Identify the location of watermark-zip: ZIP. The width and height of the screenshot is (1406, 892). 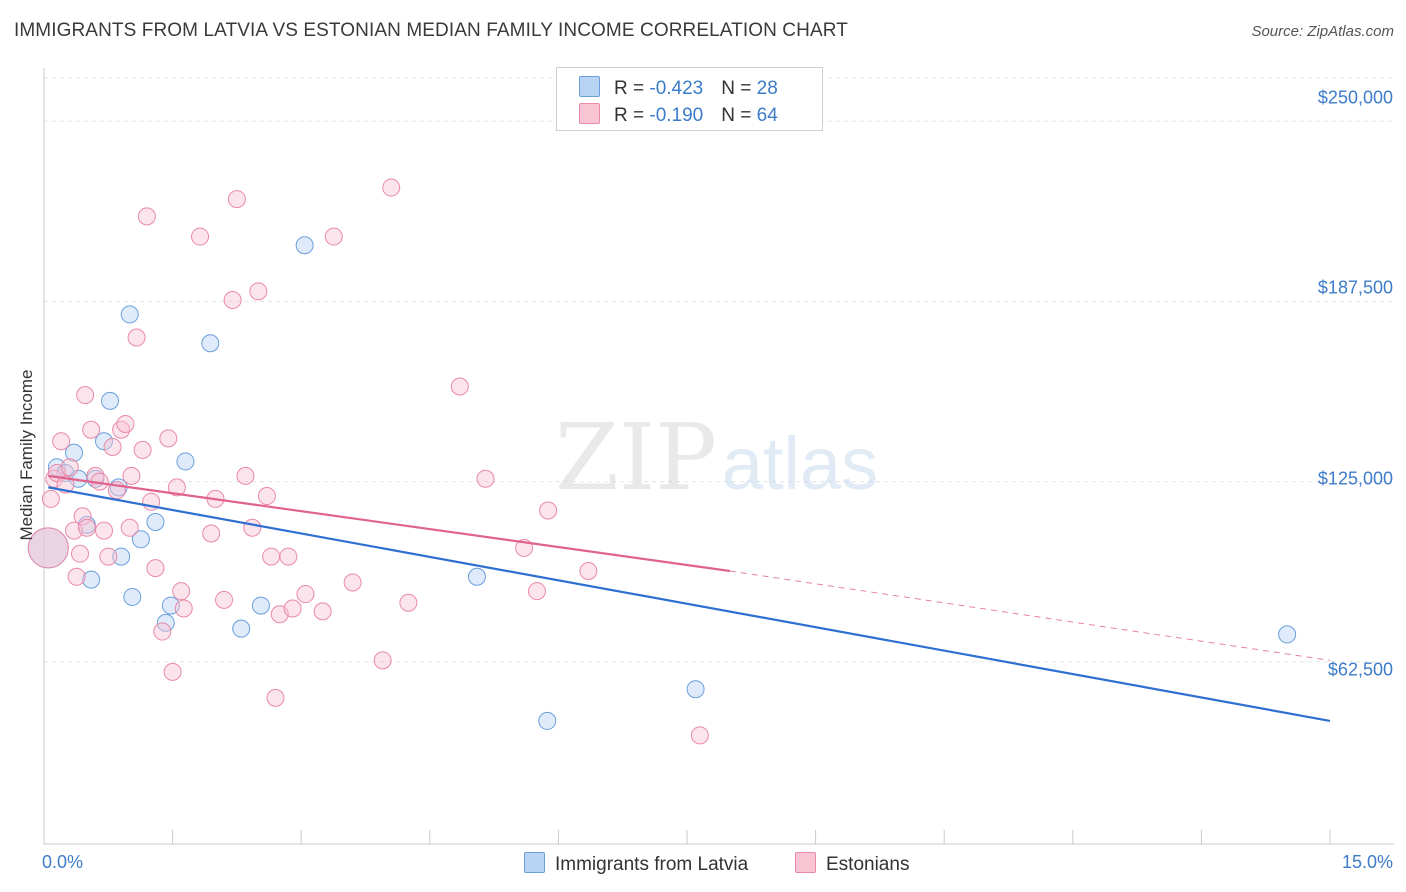
(636, 457).